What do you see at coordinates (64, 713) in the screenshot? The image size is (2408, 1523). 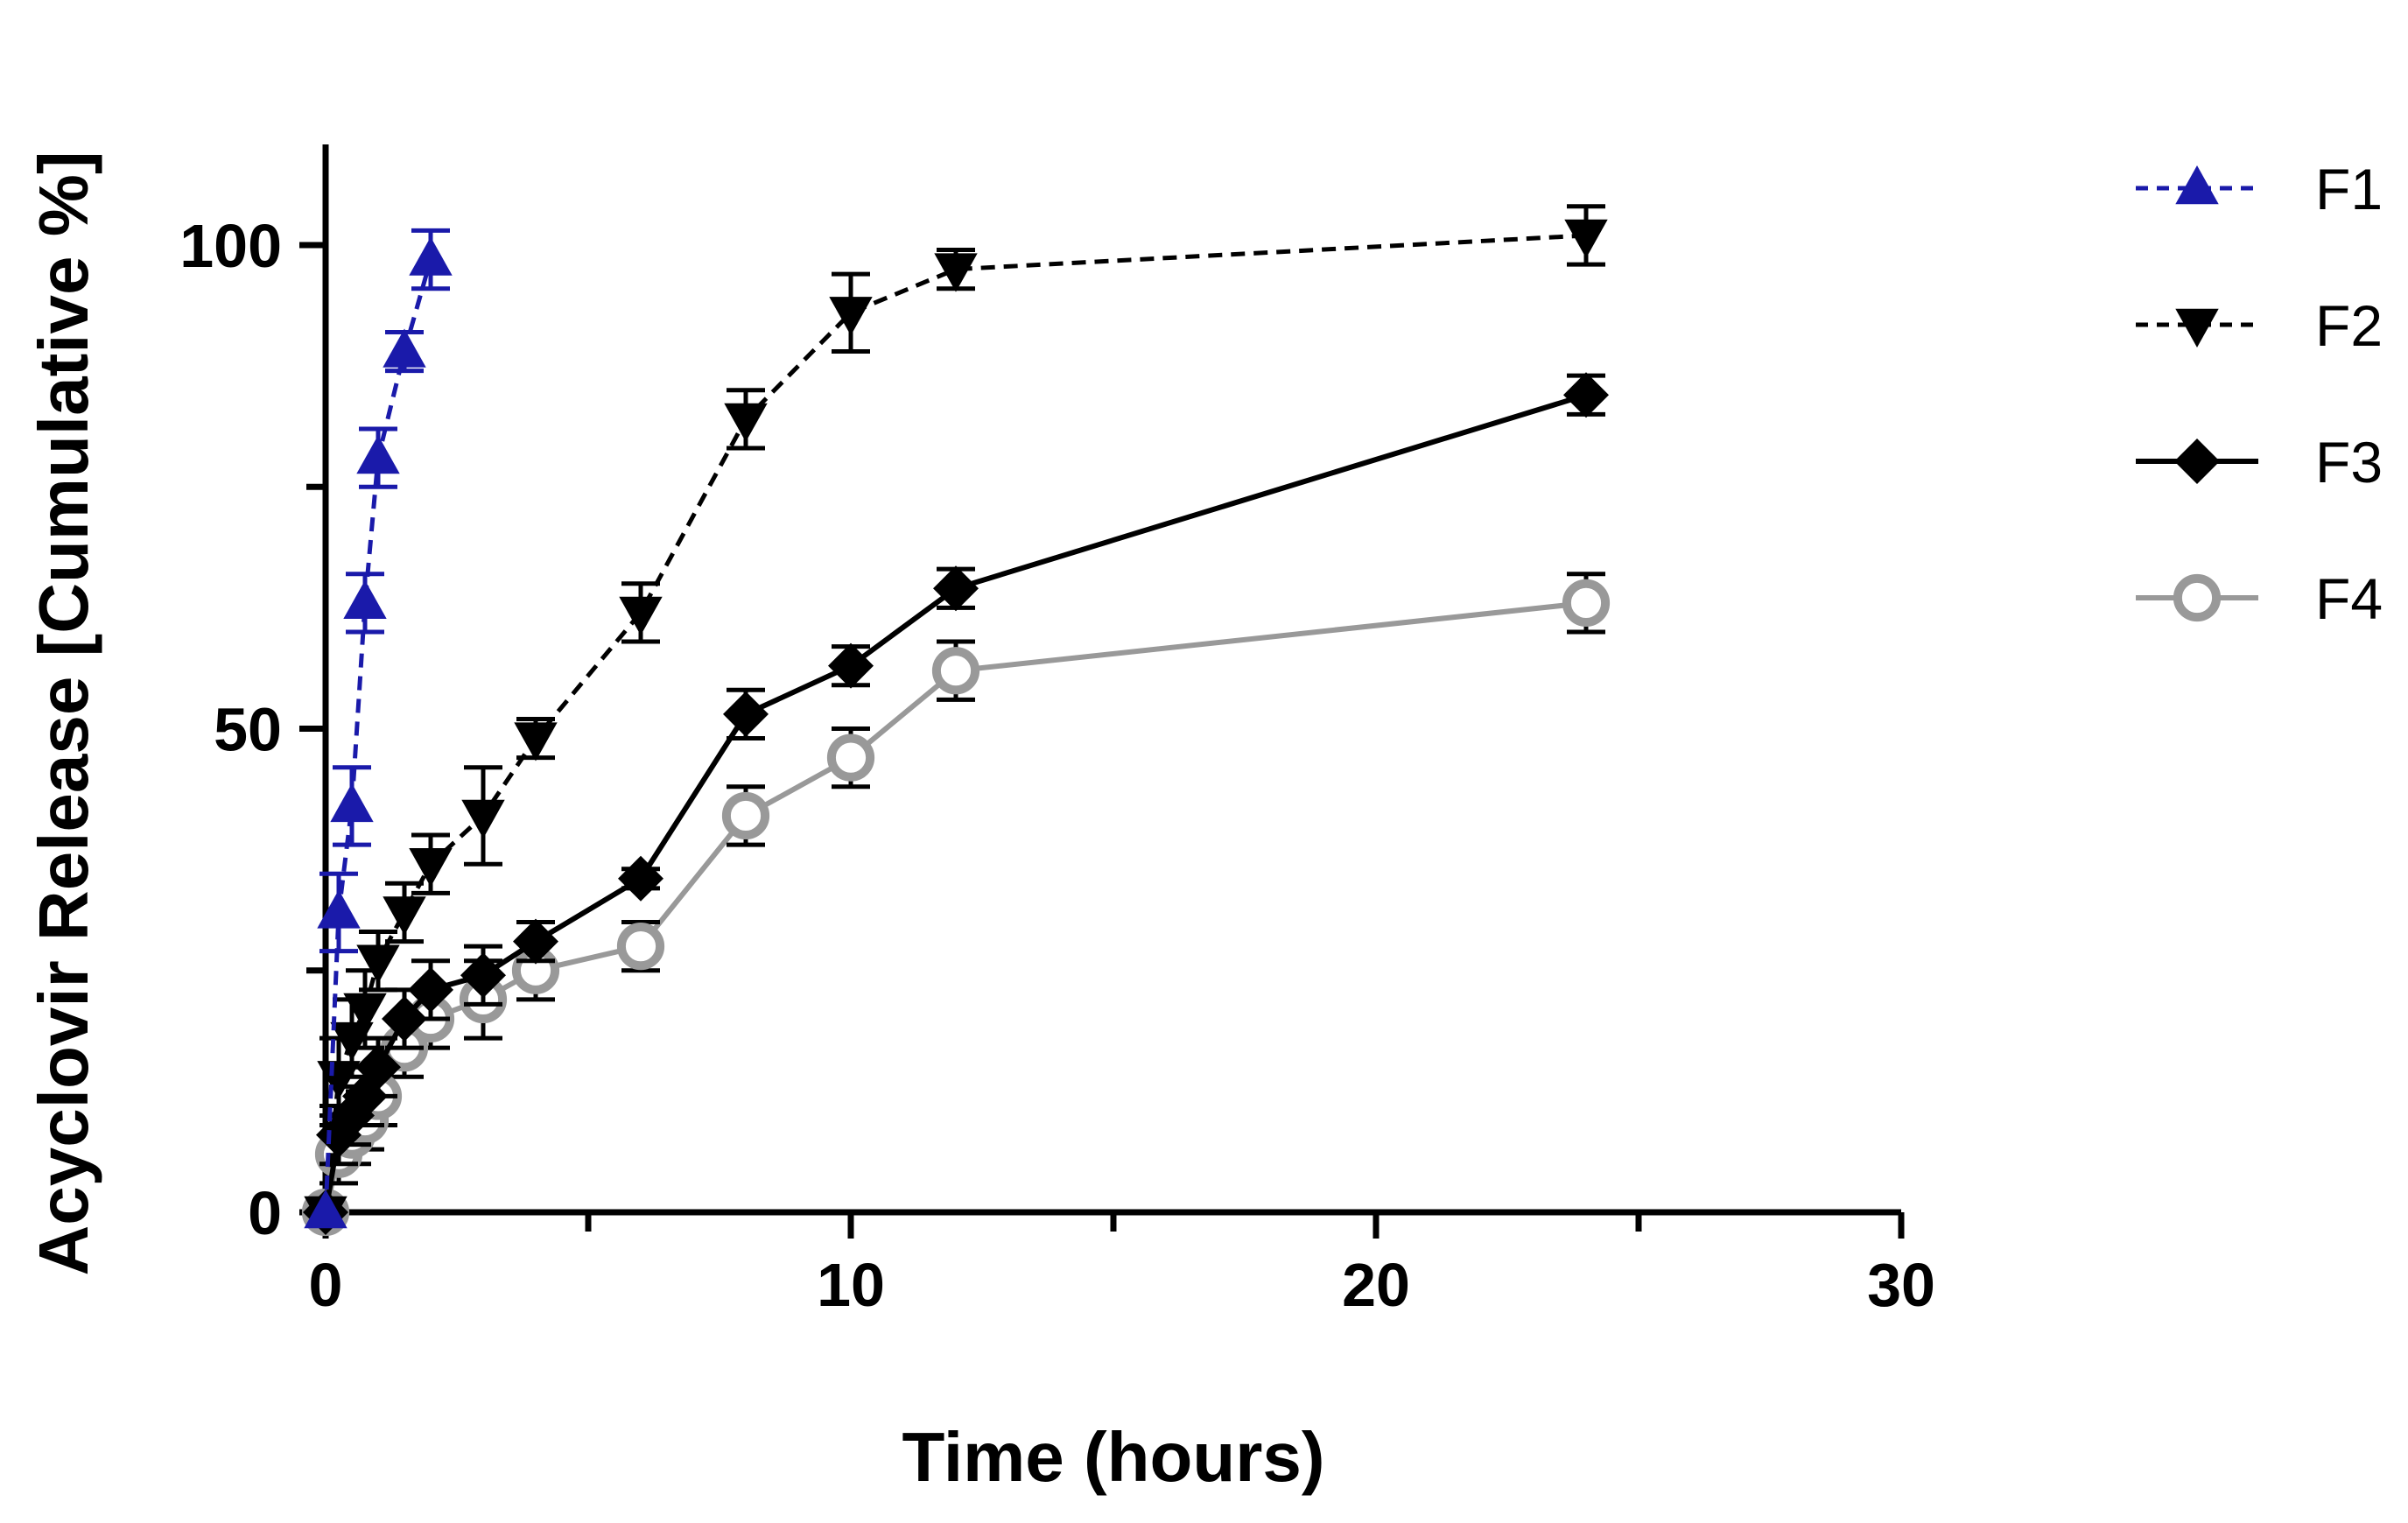 I see `y-axis-title: Acyclovir Release [Cumulative %]` at bounding box center [64, 713].